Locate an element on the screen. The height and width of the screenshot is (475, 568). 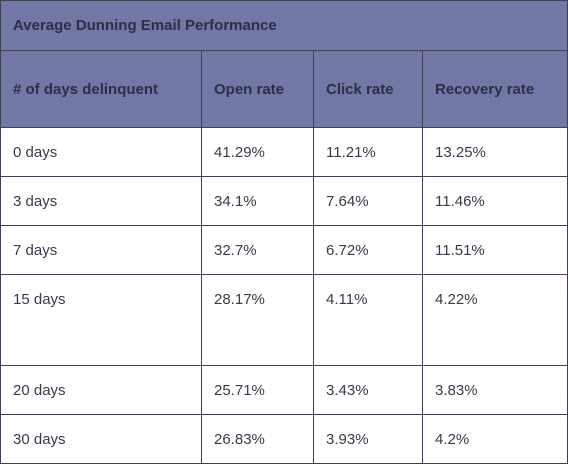
cell-click-rate: 3.93% is located at coordinates (368, 439).